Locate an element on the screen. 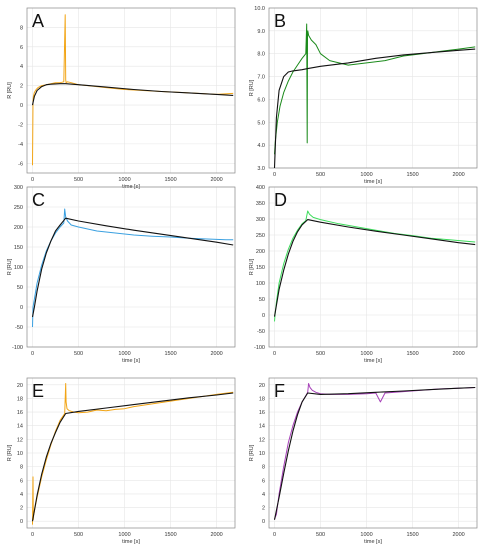  y-tick-label: 8.0 is located at coordinates (261, 55).